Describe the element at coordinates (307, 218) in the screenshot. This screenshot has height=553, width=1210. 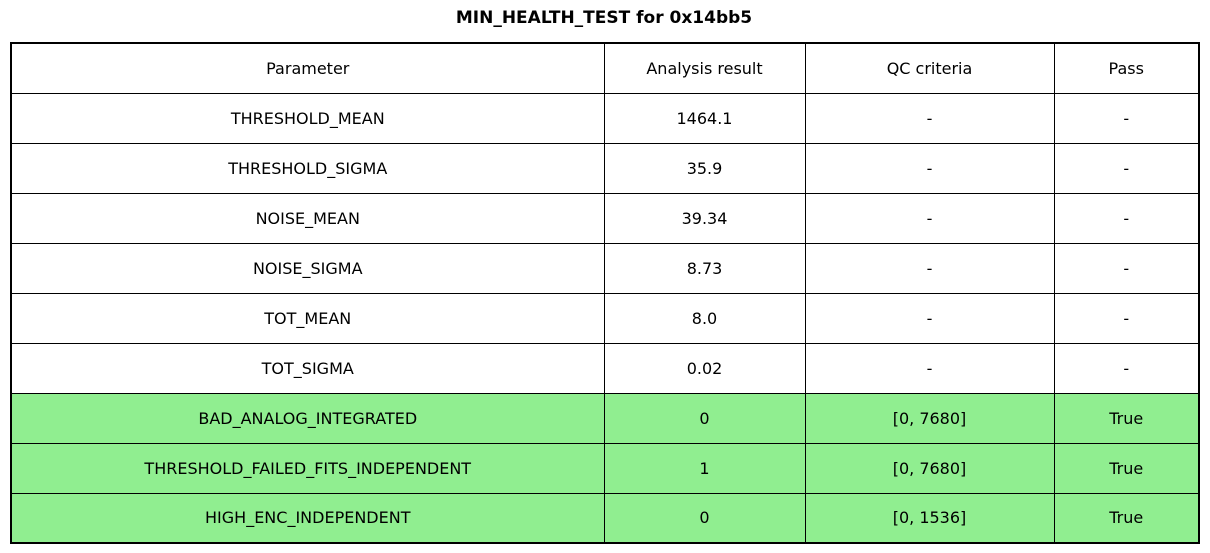
I see `cell-parameter: NOISE_MEAN` at that location.